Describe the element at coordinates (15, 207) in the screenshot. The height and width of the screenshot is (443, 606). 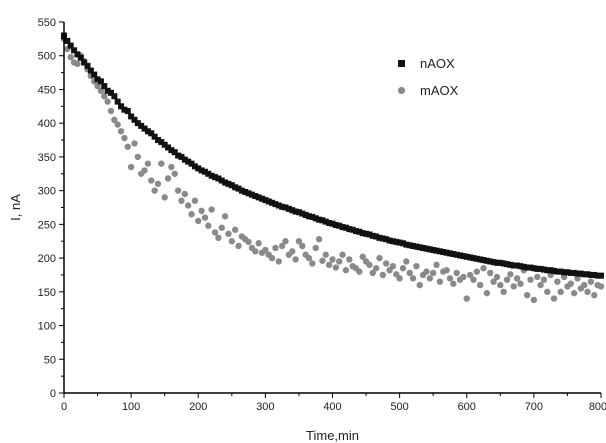
I see `y-axis-label: I, nA` at that location.